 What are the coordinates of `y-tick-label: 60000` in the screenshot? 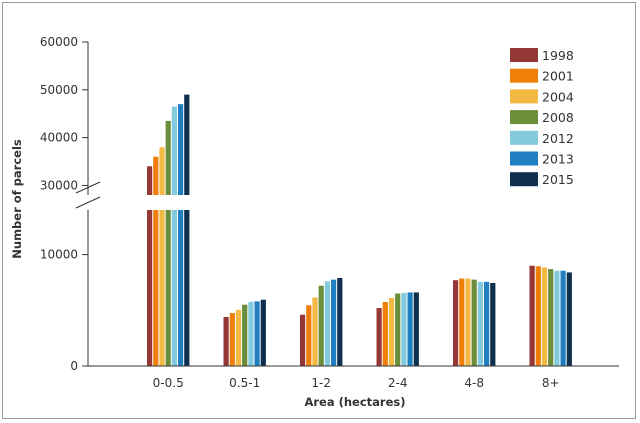 It's located at (59, 42).